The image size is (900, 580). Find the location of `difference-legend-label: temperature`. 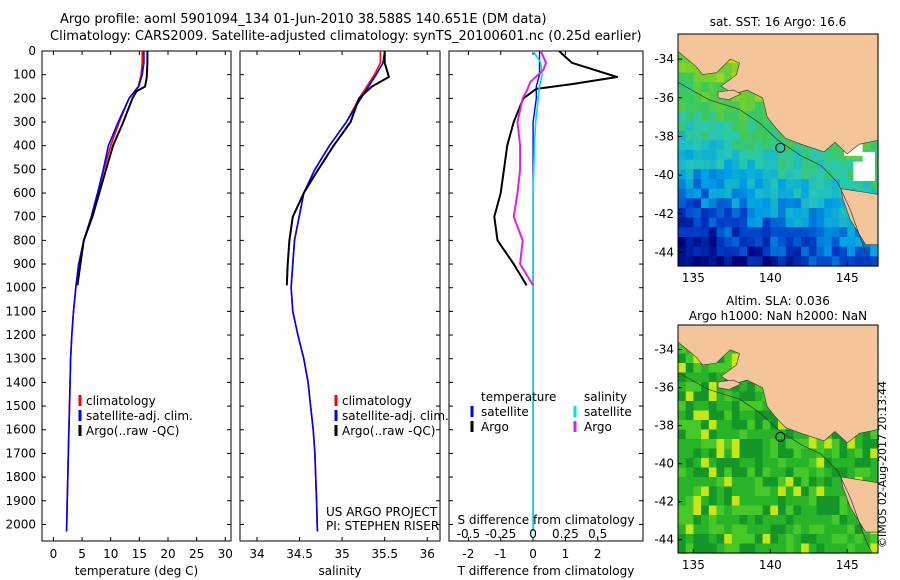

difference-legend-label: temperature is located at coordinates (518, 397).